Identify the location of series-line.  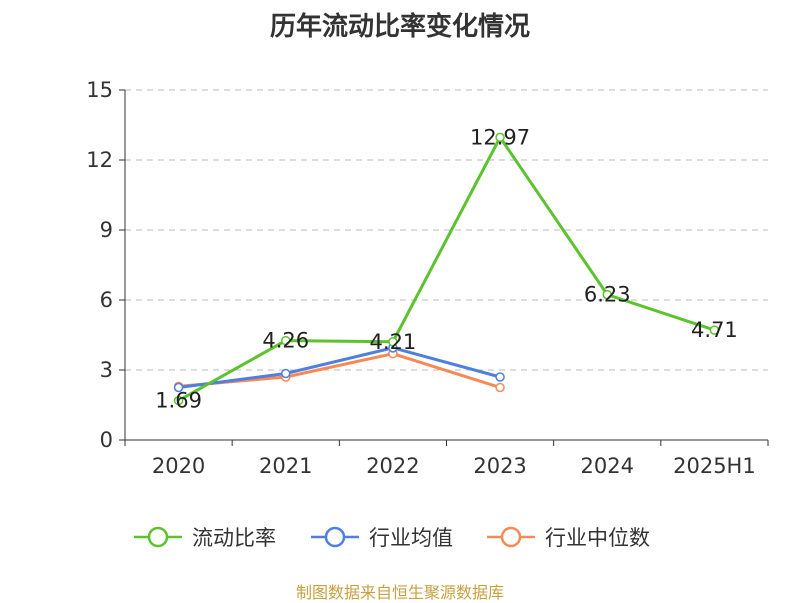
(339, 367).